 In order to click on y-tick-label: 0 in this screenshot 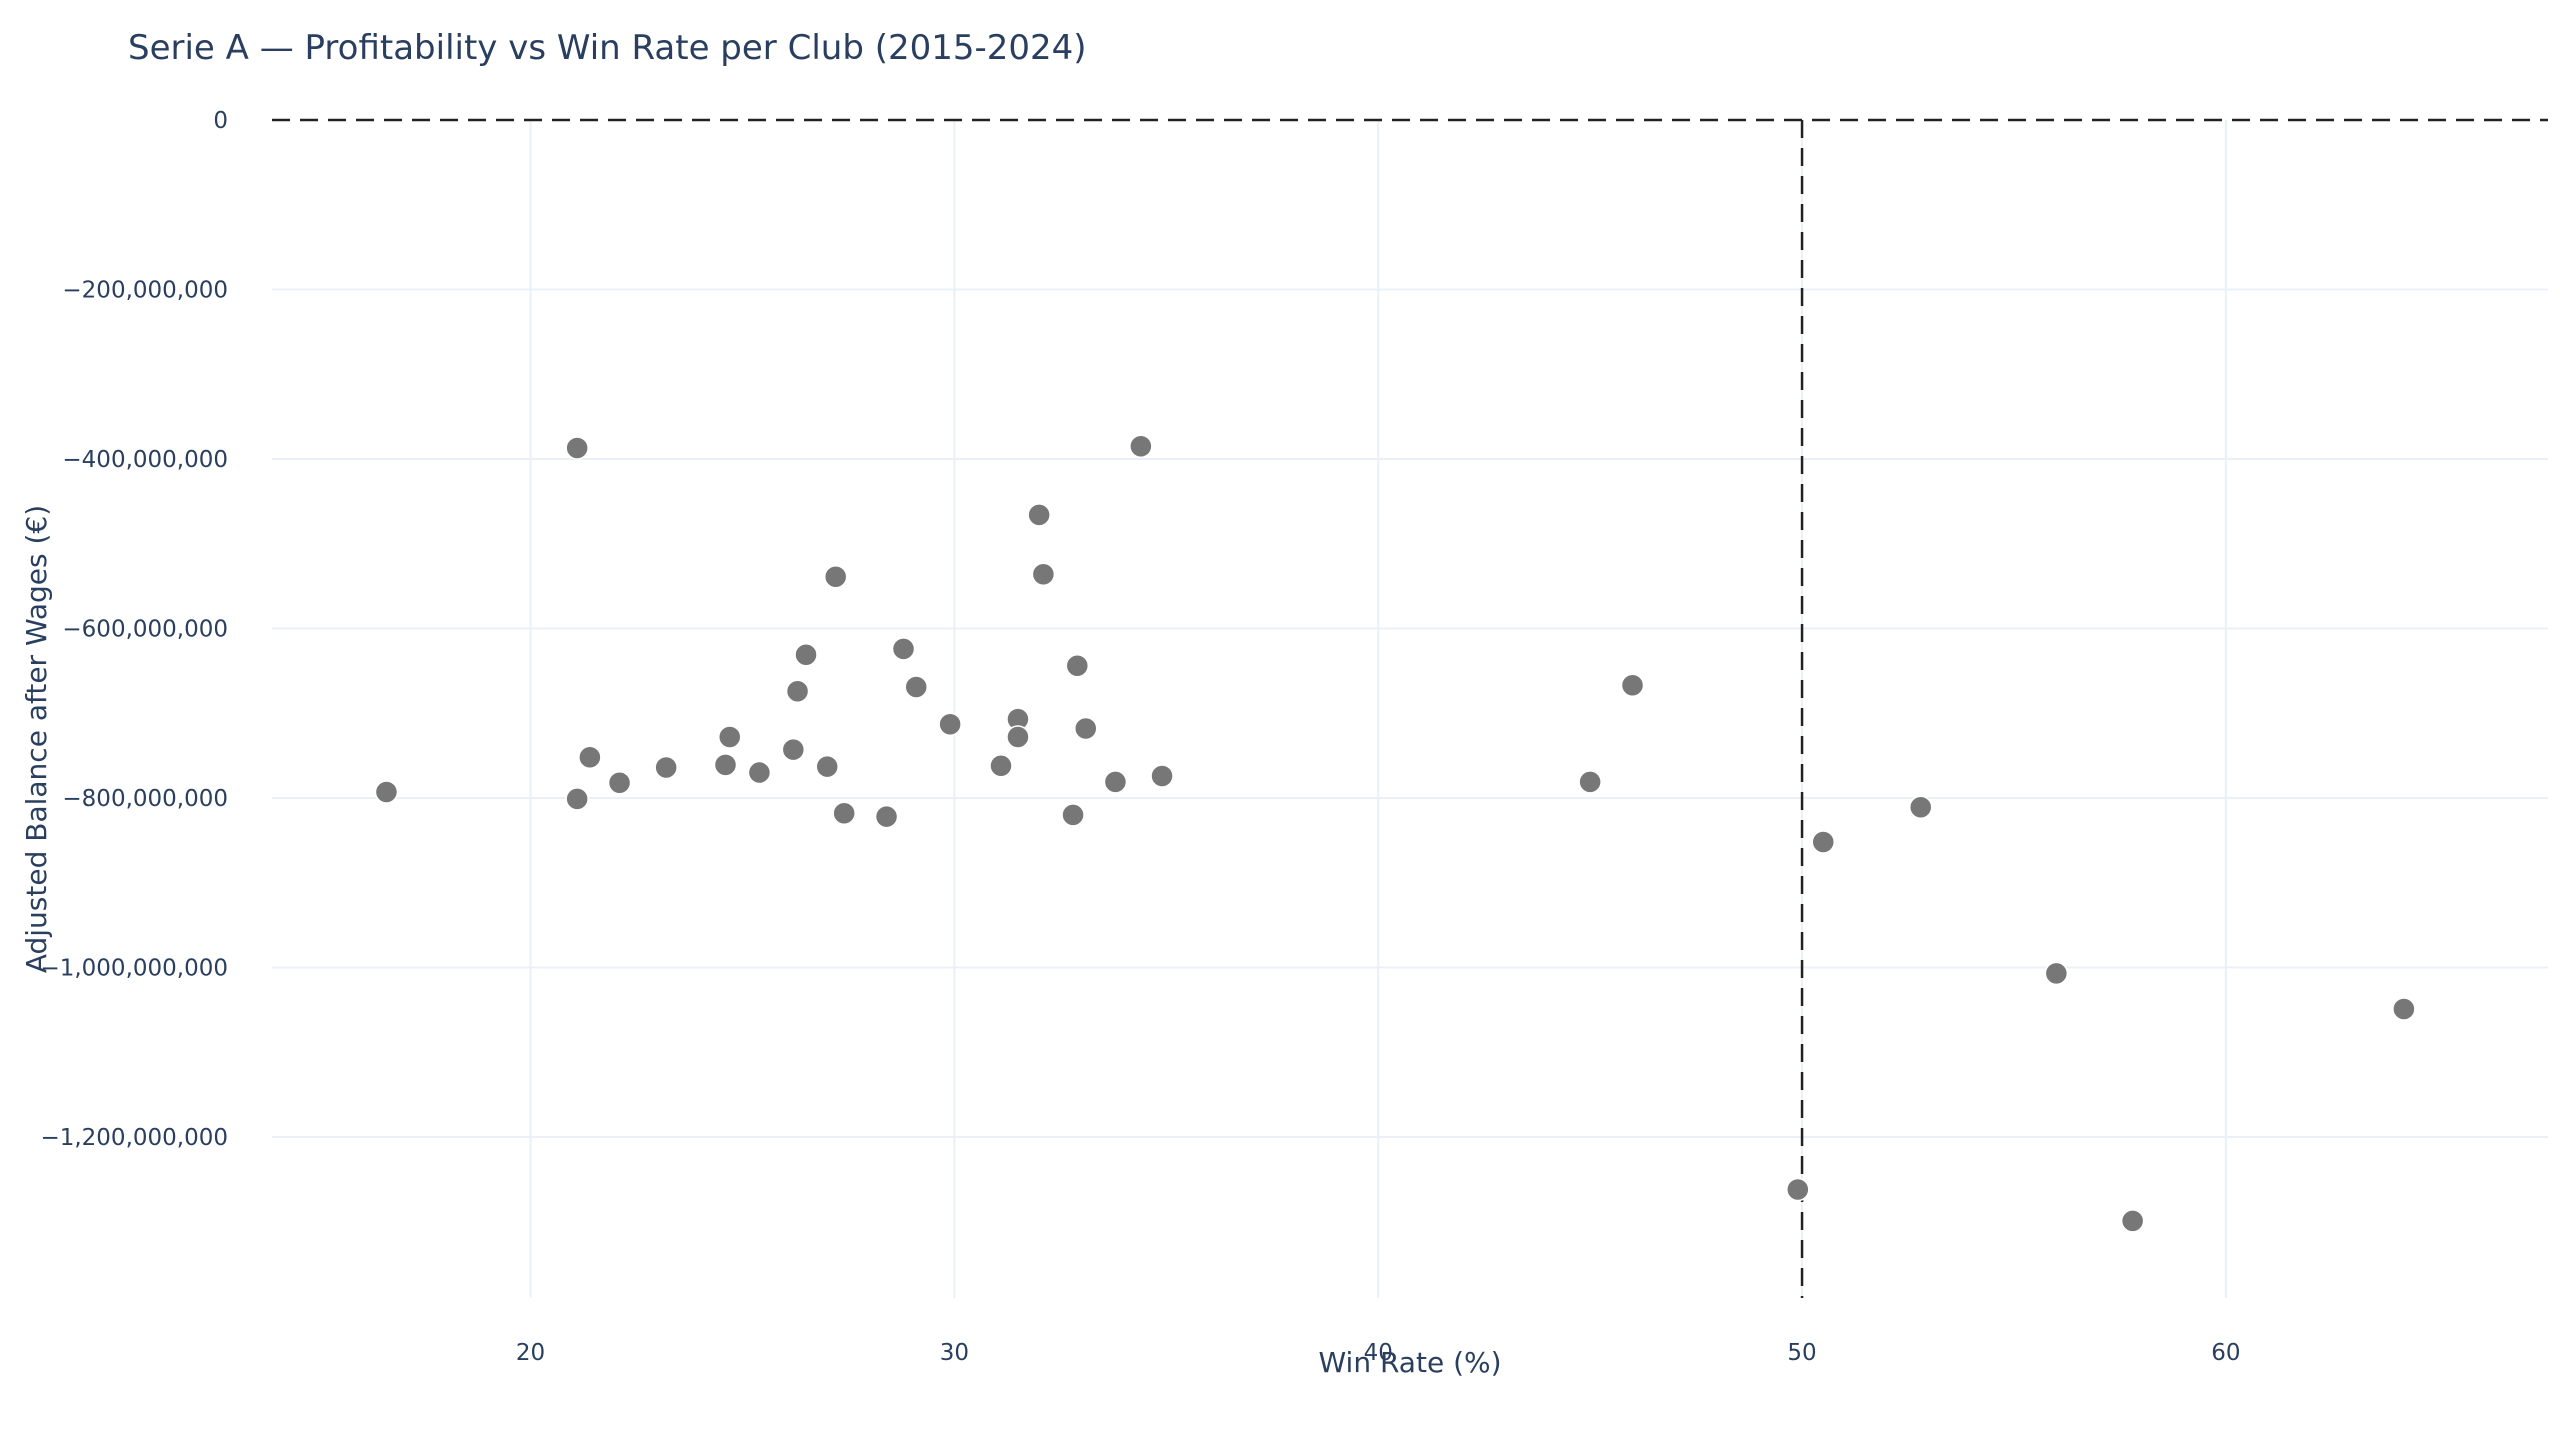, I will do `click(220, 121)`.